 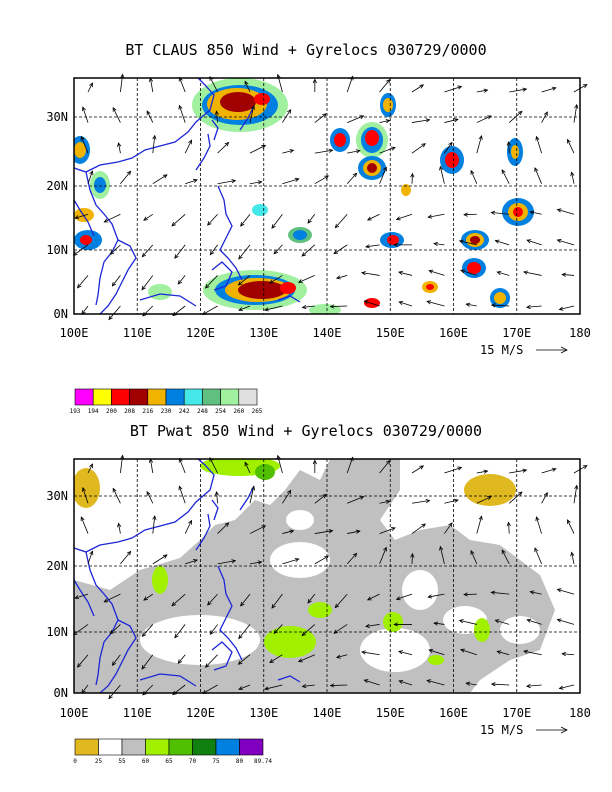 What do you see at coordinates (169, 761) in the screenshot?
I see `bottom-colorbar-label: 65` at bounding box center [169, 761].